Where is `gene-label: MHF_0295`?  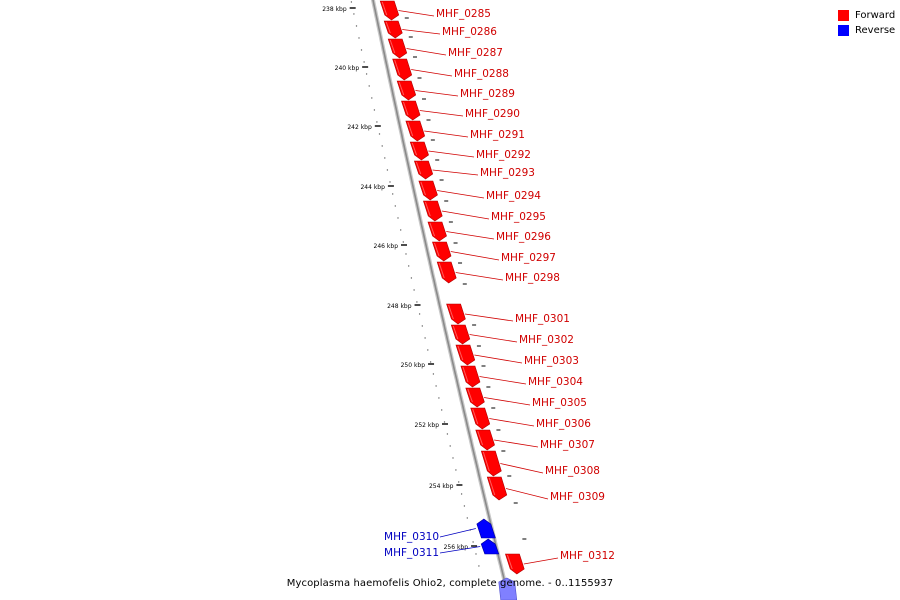 gene-label: MHF_0295 is located at coordinates (518, 217).